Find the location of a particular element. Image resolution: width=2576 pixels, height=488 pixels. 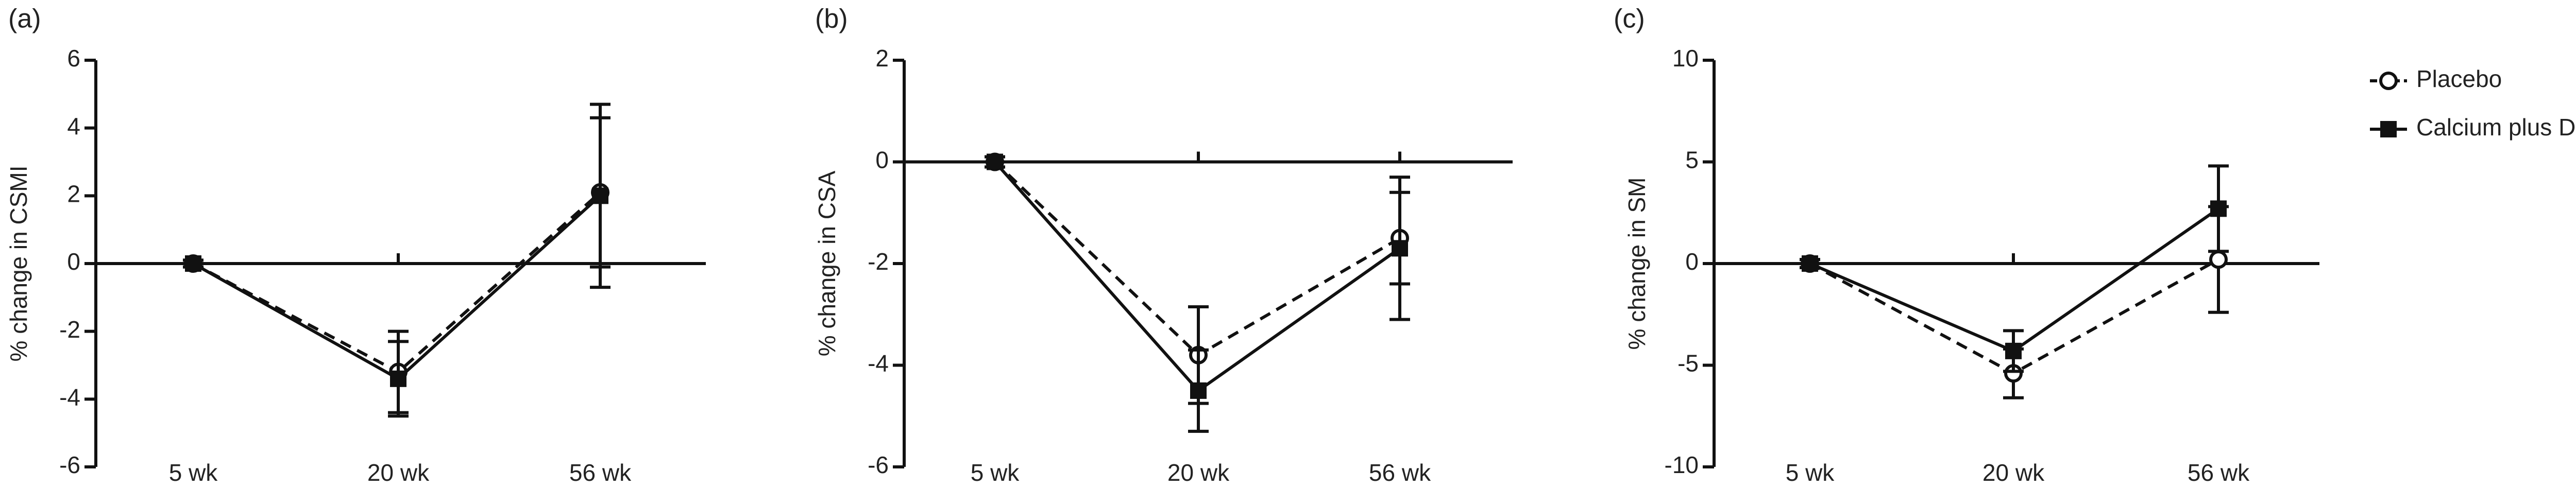

y-axis-label: % change in CSA is located at coordinates (827, 263).